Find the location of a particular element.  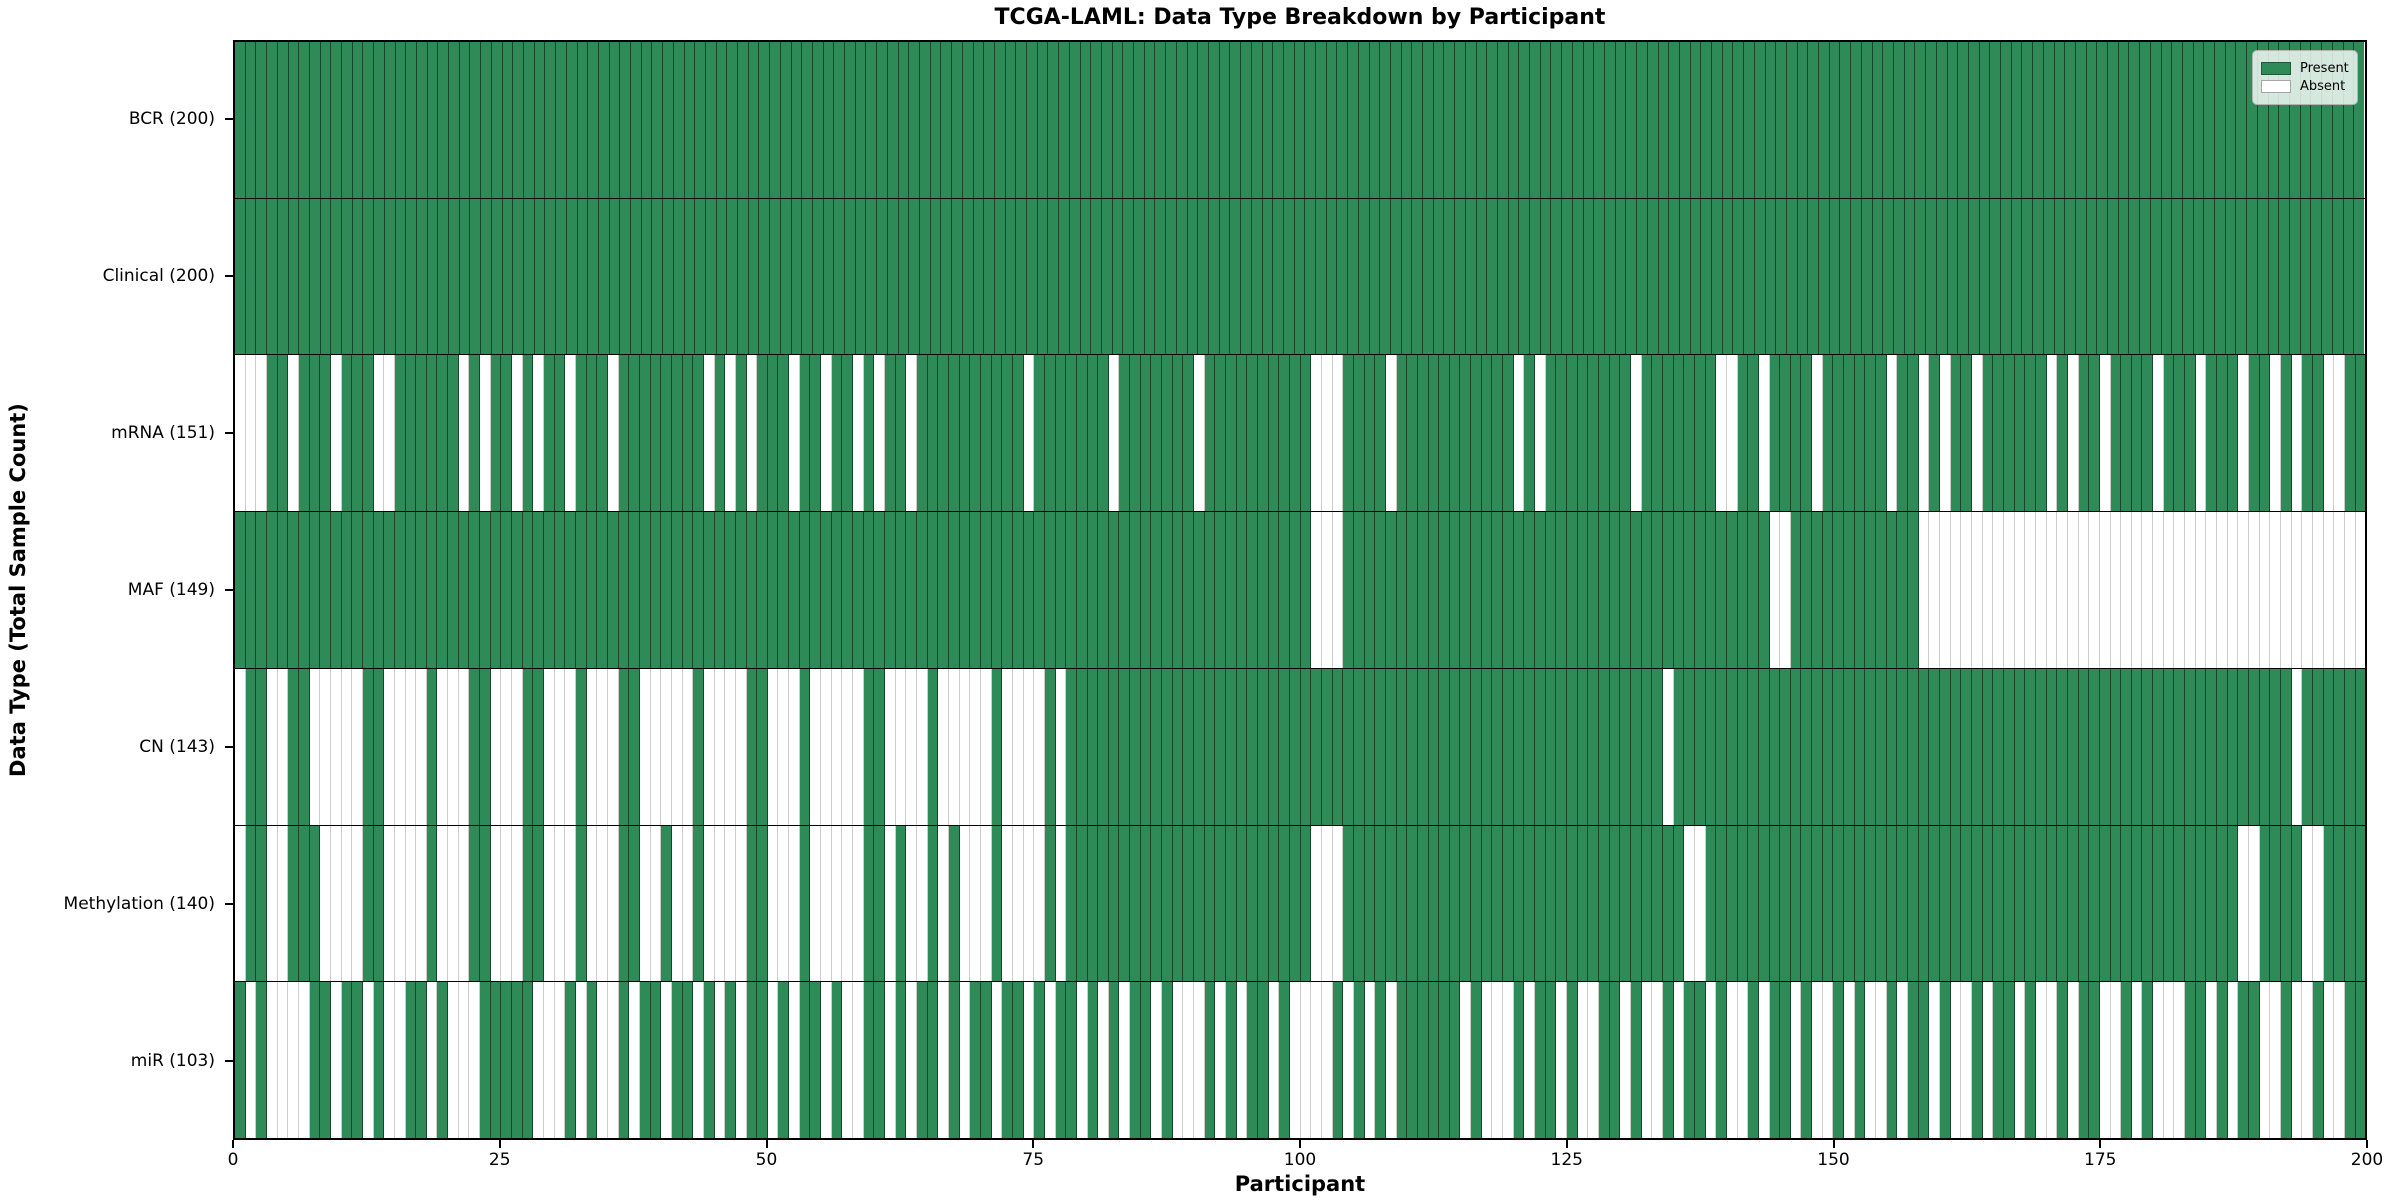

y-tick-label-BCR: BCR (200) is located at coordinates (171, 118).